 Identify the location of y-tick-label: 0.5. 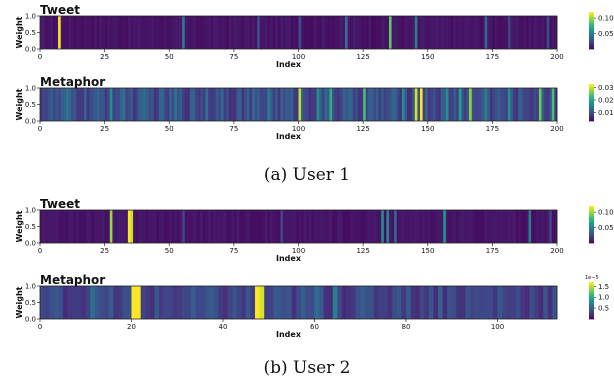
(30, 227).